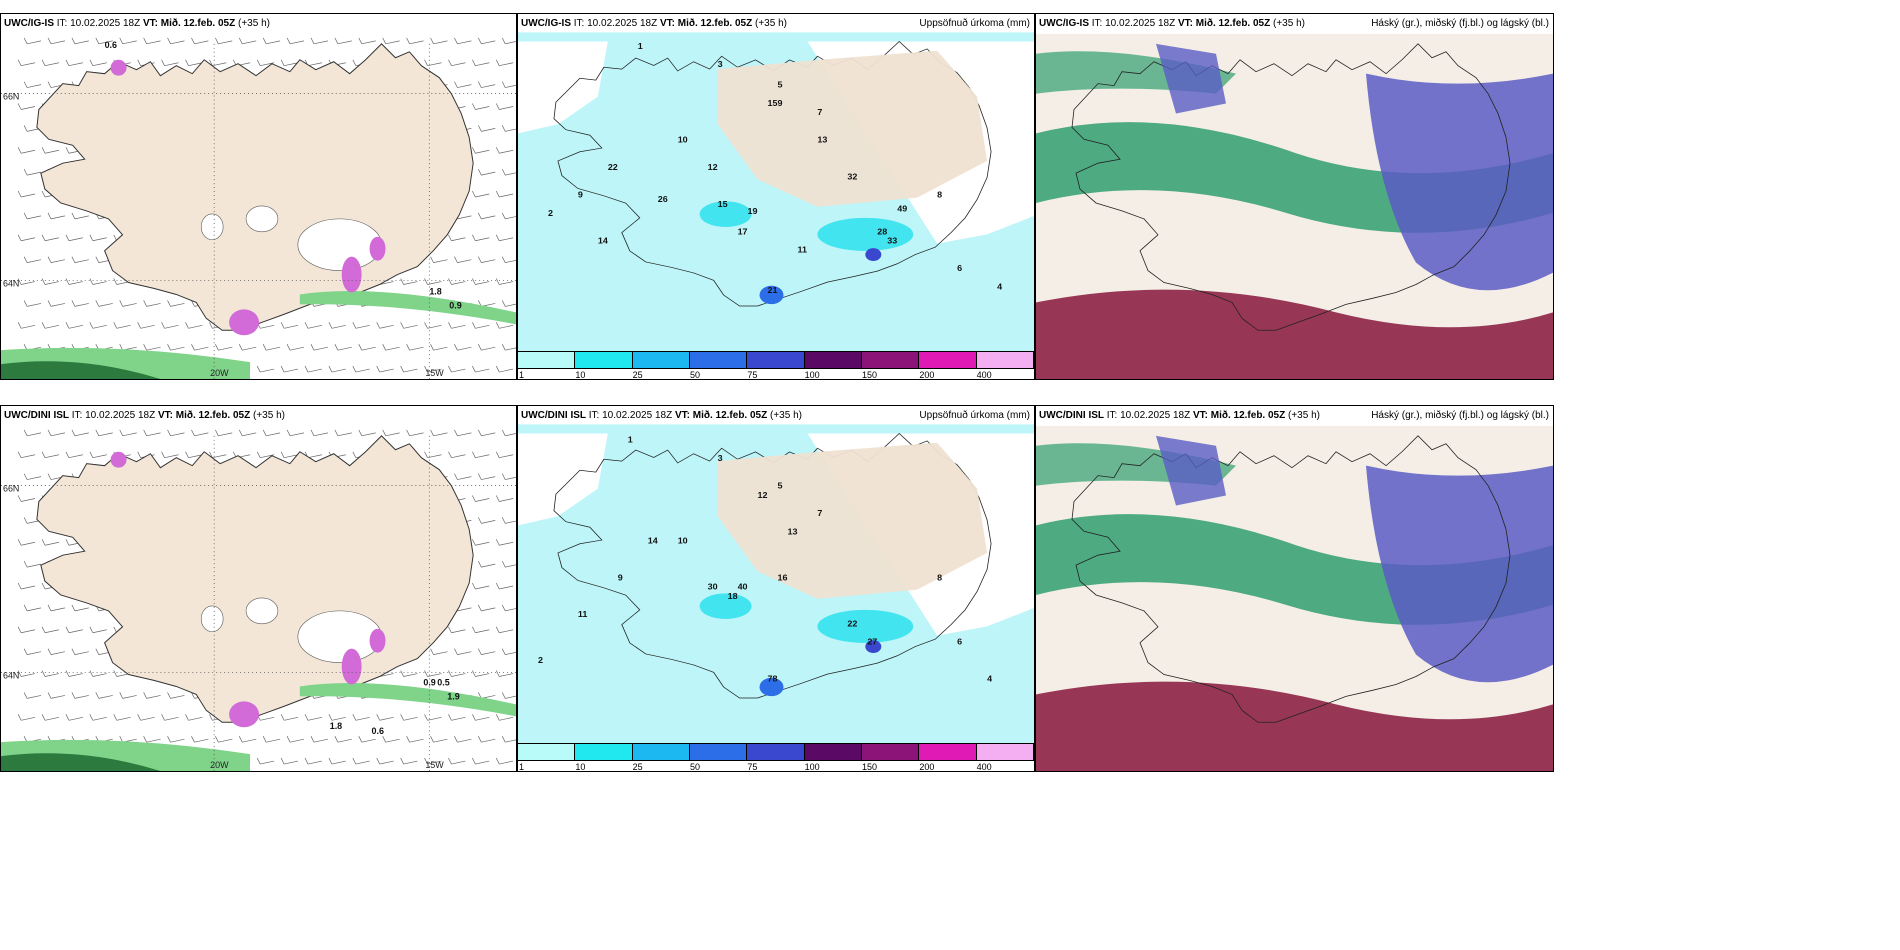 This screenshot has width=1900, height=950. What do you see at coordinates (723, 204) in the screenshot?
I see `precip-value-label: 15` at bounding box center [723, 204].